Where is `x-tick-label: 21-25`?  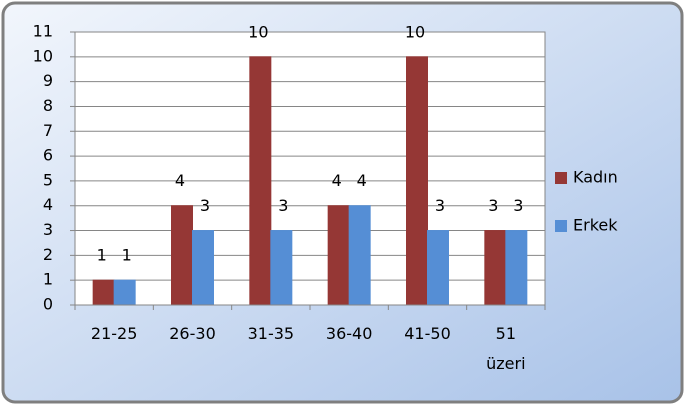
x-tick-label: 21-25 is located at coordinates (114, 333).